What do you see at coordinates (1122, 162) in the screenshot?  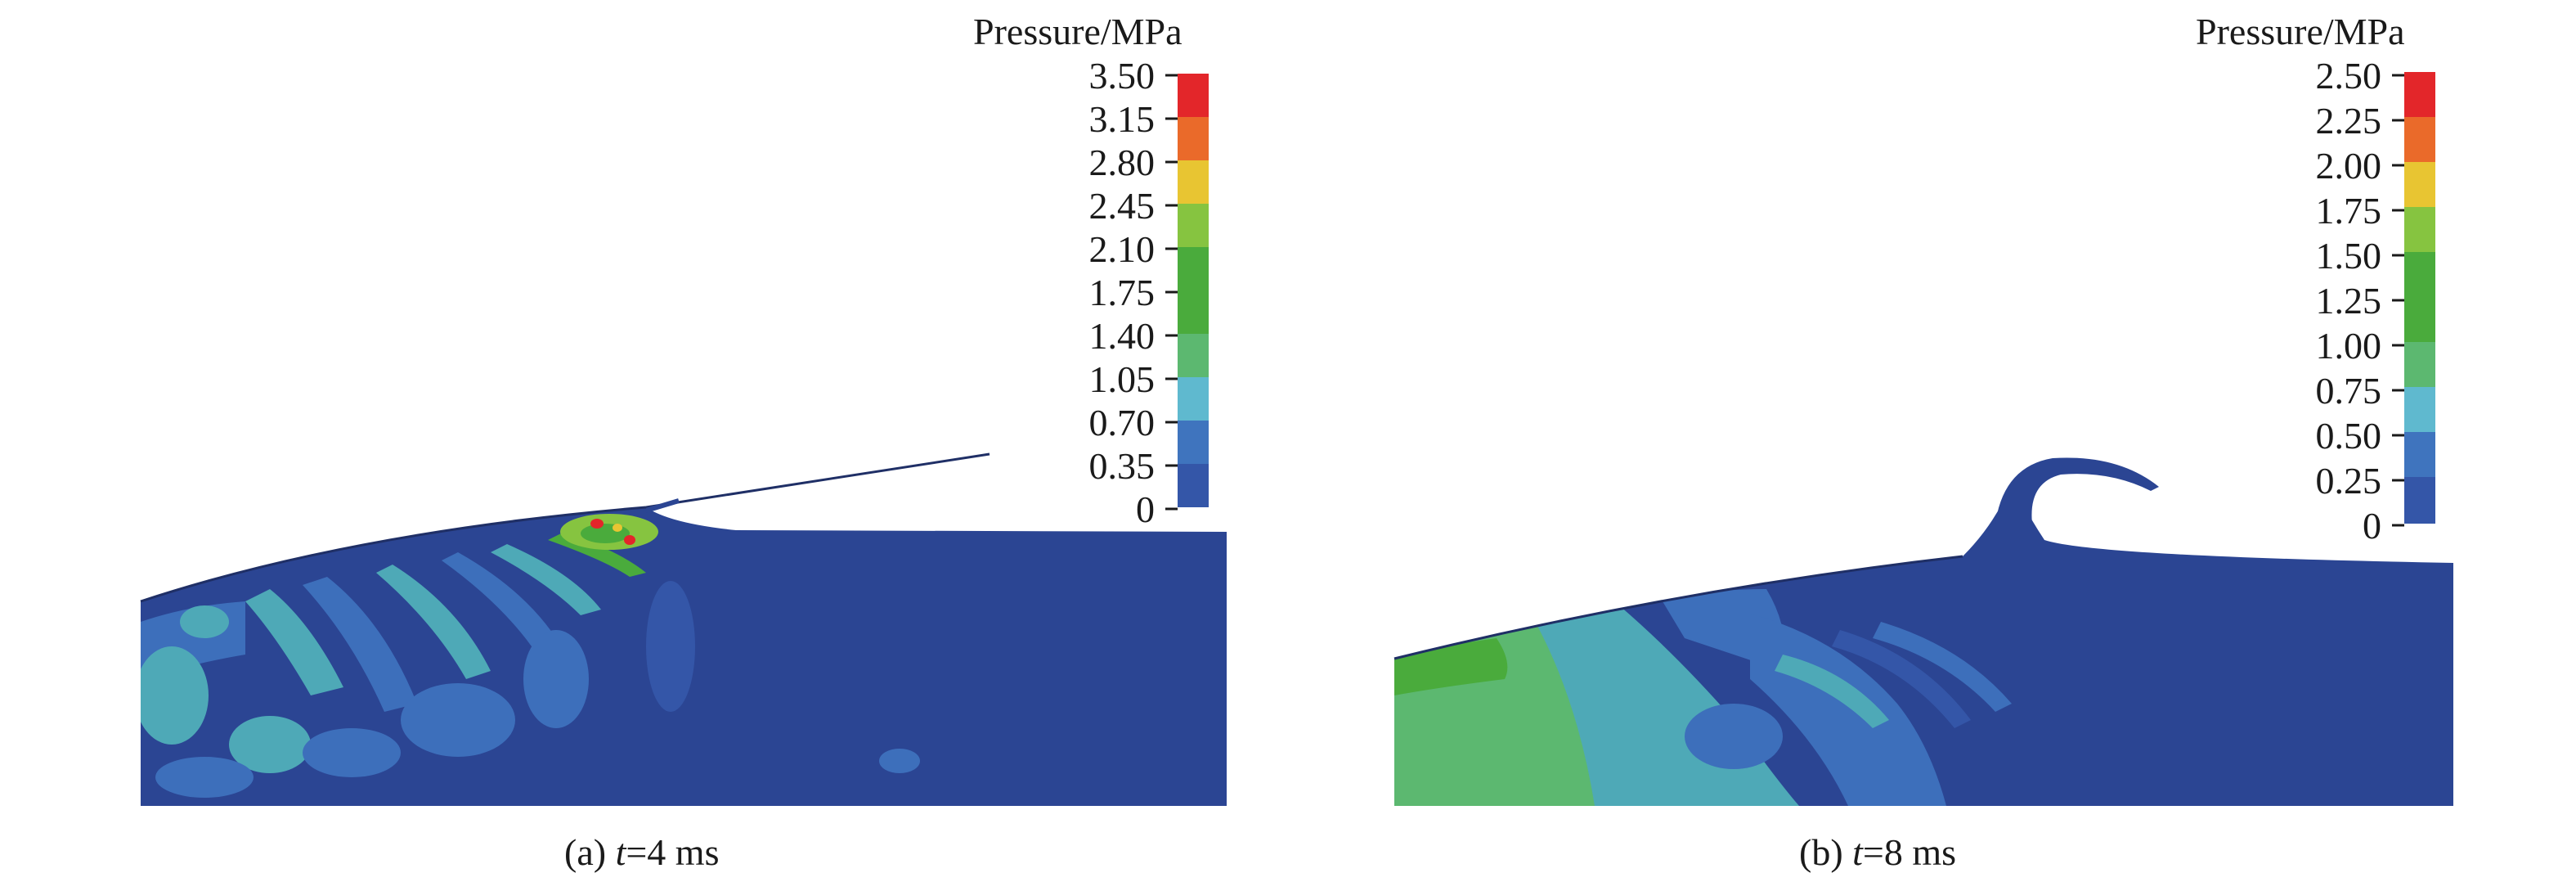 I see `tick-label-a-2: 2.80` at bounding box center [1122, 162].